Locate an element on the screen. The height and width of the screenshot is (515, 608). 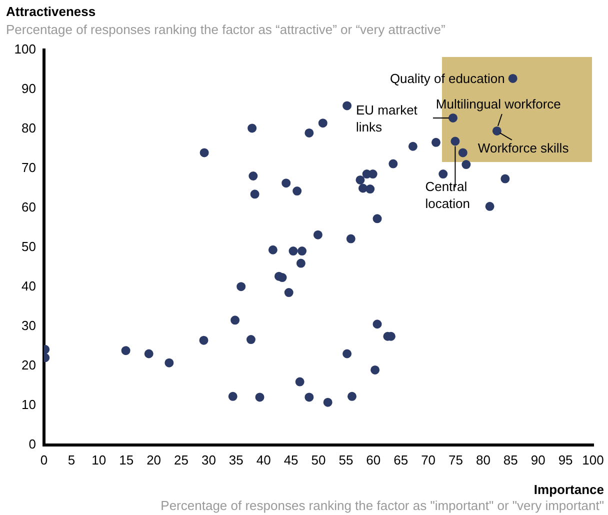
x-tick-label: 30 is located at coordinates (208, 460).